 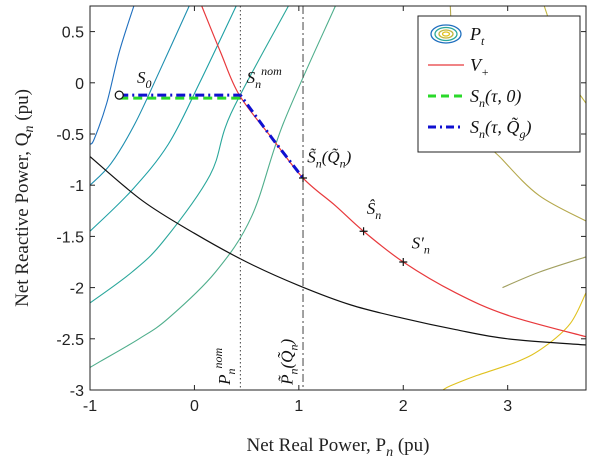 I want to click on legend-contour-ring, so click(x=446, y=34).